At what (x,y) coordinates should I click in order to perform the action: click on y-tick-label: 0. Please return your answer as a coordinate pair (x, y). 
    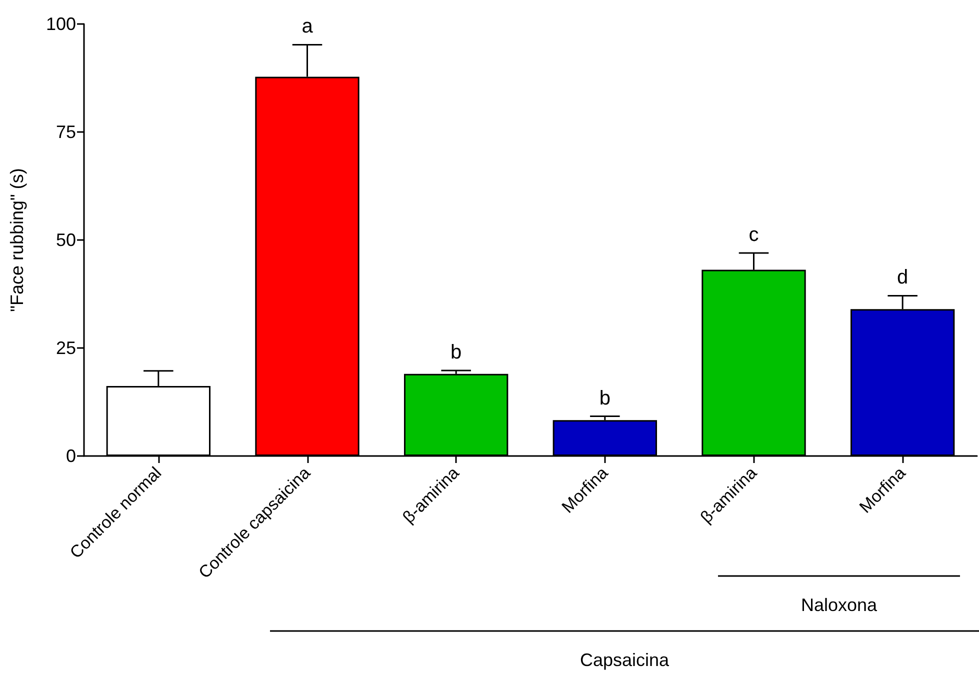
    Looking at the image, I should click on (71, 456).